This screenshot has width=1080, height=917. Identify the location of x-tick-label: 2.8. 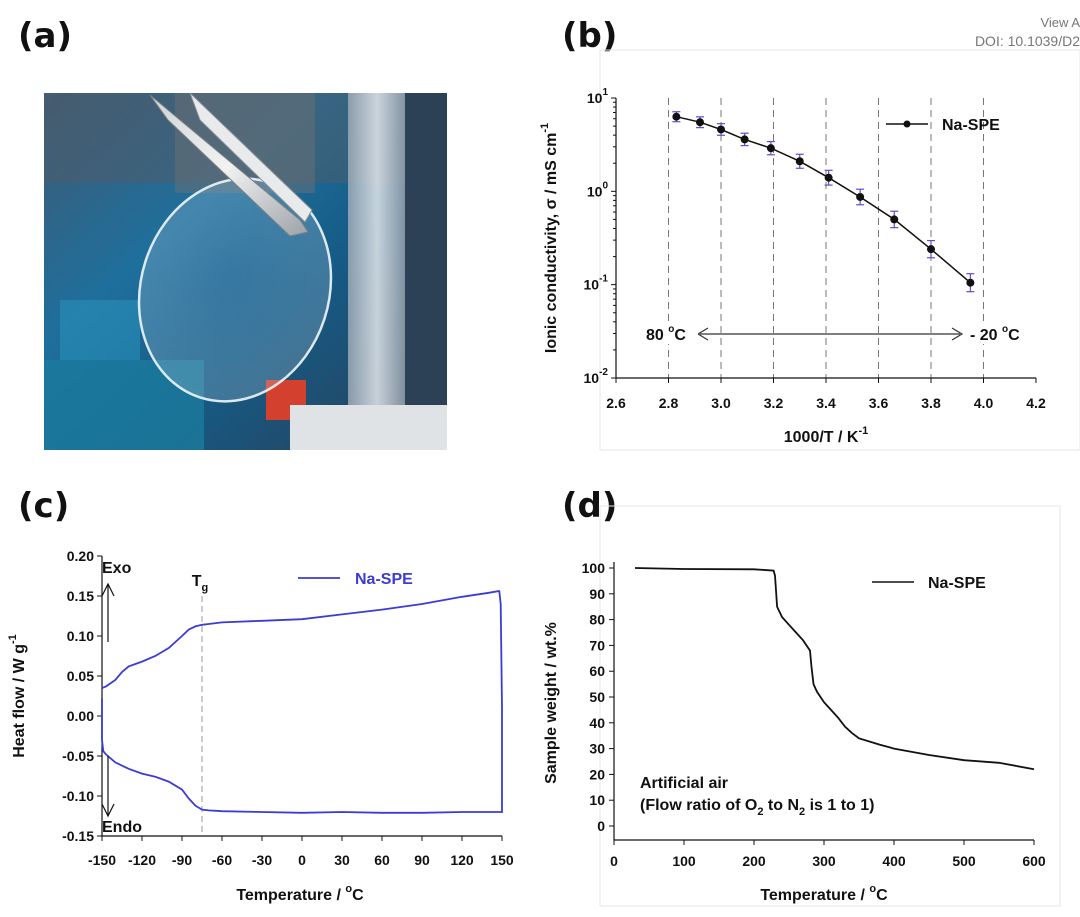
(669, 403).